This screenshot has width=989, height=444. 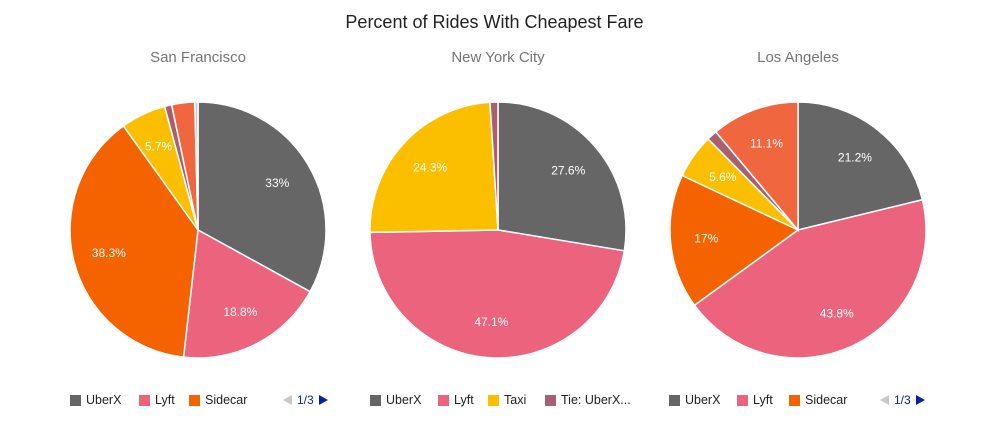 What do you see at coordinates (837, 314) in the screenshot?
I see `slice-label-lyft-1: 43.8%` at bounding box center [837, 314].